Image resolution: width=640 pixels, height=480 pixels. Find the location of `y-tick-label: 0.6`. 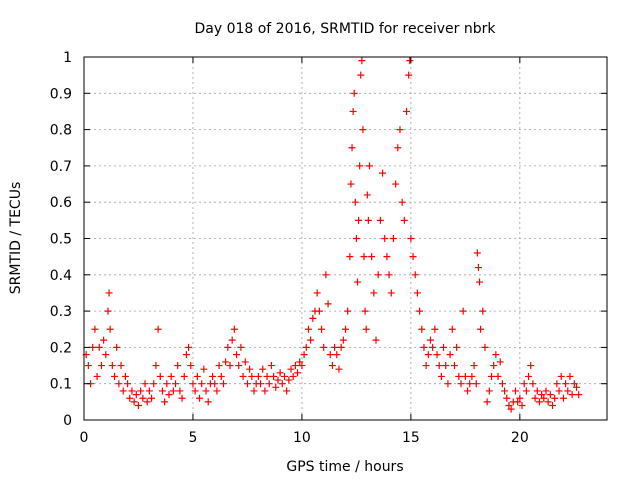

y-tick-label: 0.6 is located at coordinates (61, 203).